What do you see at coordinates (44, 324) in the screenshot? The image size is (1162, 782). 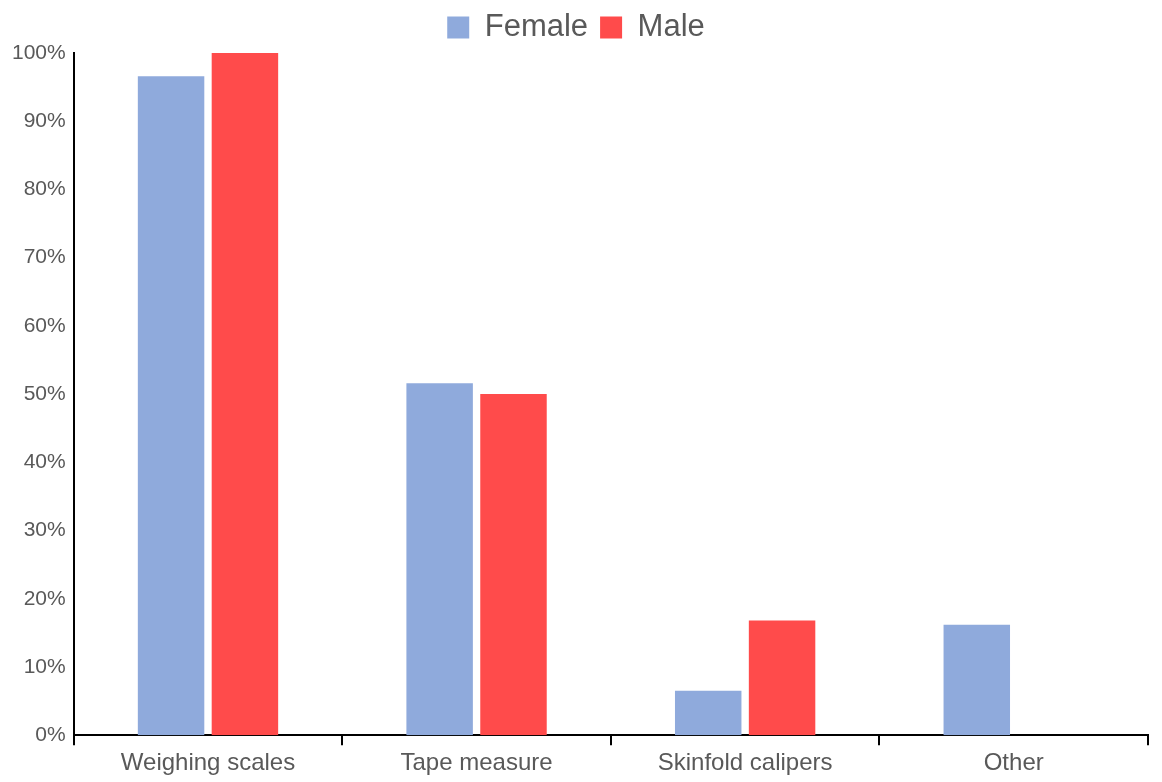 I see `y-tick-label: 60%` at bounding box center [44, 324].